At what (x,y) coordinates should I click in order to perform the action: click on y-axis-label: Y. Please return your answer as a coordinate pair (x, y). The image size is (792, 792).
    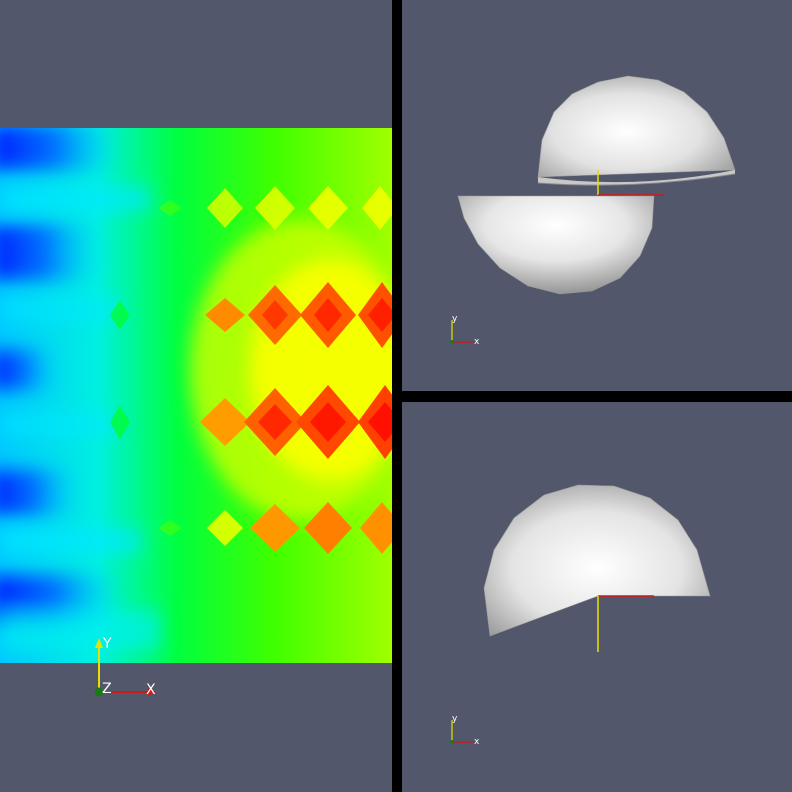
    Looking at the image, I should click on (107, 644).